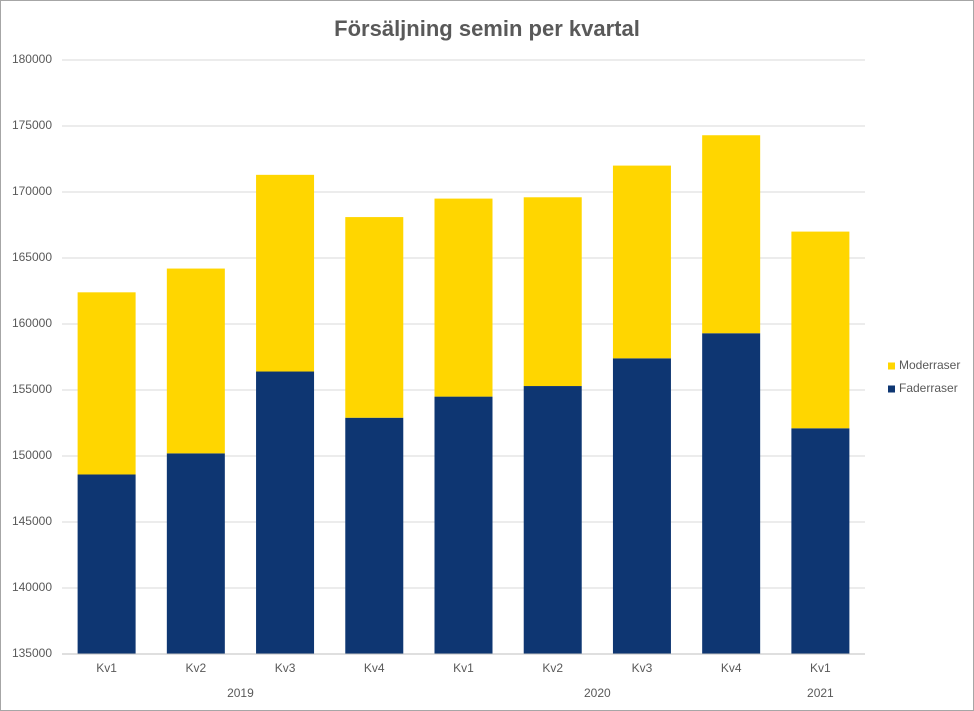 The width and height of the screenshot is (974, 711). What do you see at coordinates (32, 455) in the screenshot?
I see `y-tick-label: 150000` at bounding box center [32, 455].